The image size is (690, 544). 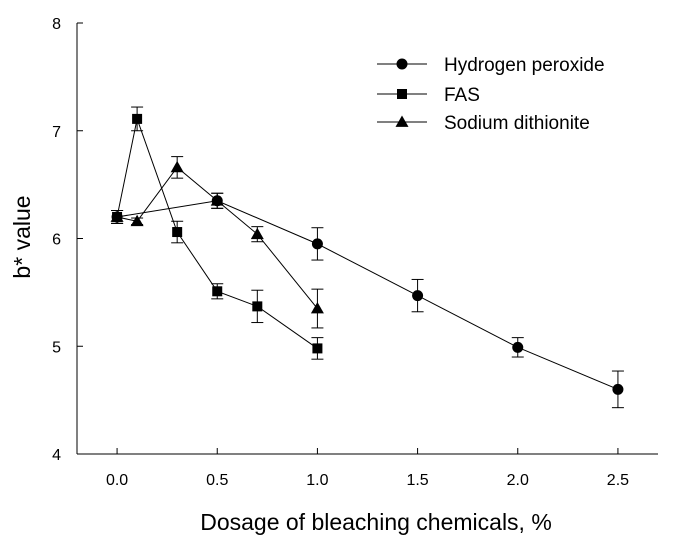 What do you see at coordinates (117, 480) in the screenshot?
I see `x-tick-label: 0.0` at bounding box center [117, 480].